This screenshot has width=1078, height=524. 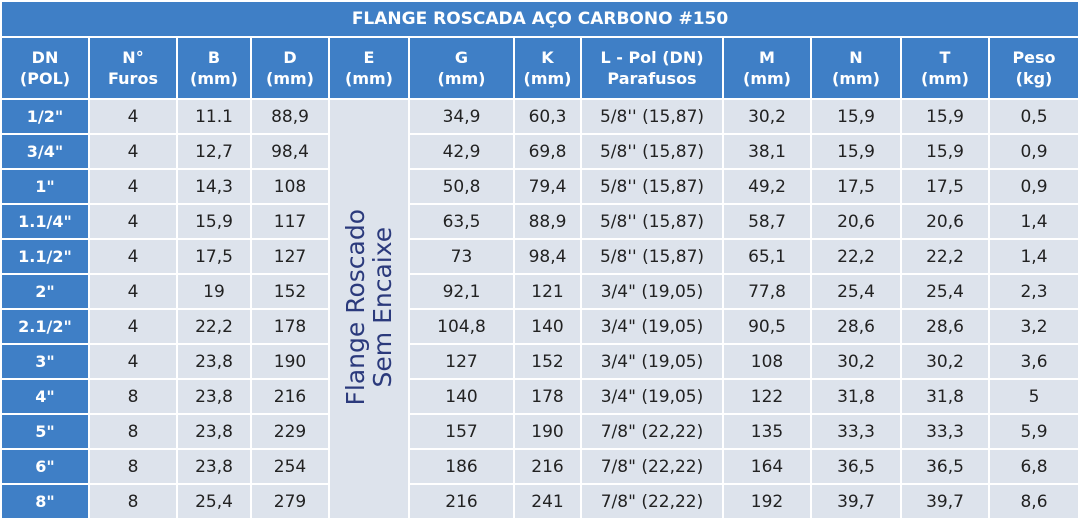 What do you see at coordinates (1034, 57) in the screenshot?
I see `header-line: Peso` at bounding box center [1034, 57].